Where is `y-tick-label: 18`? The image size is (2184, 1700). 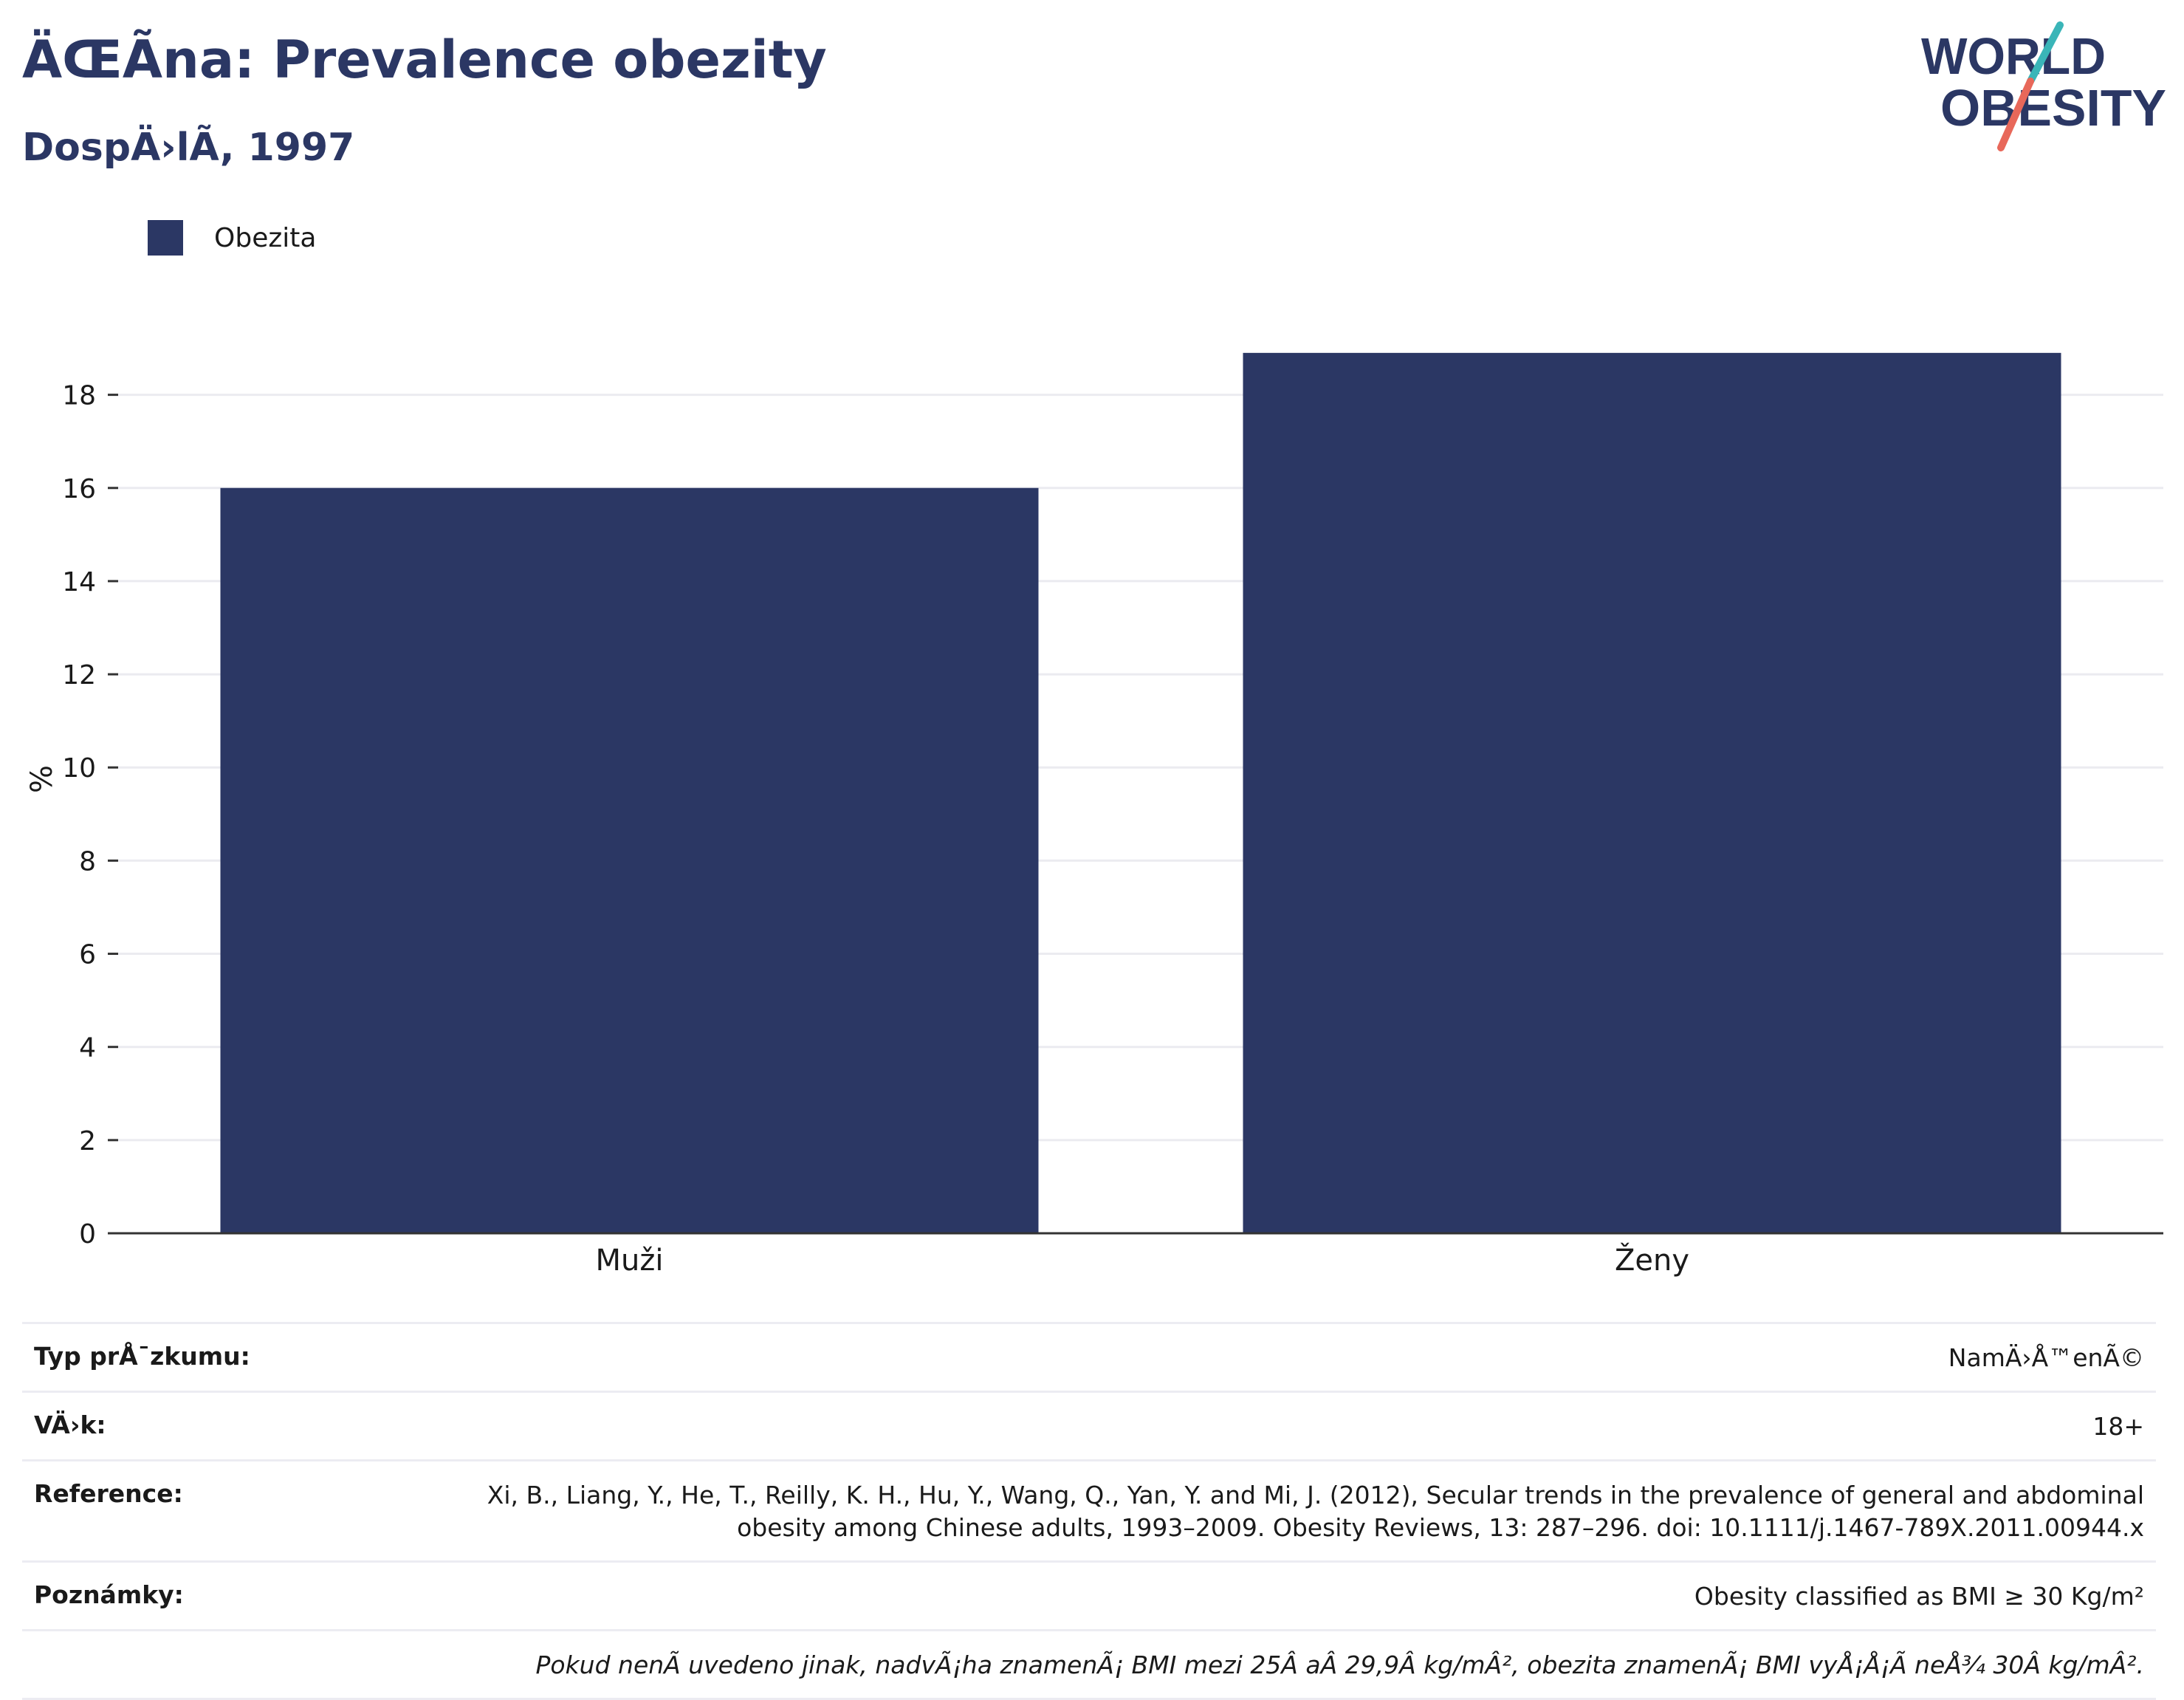
y-tick-label: 18 is located at coordinates (79, 396).